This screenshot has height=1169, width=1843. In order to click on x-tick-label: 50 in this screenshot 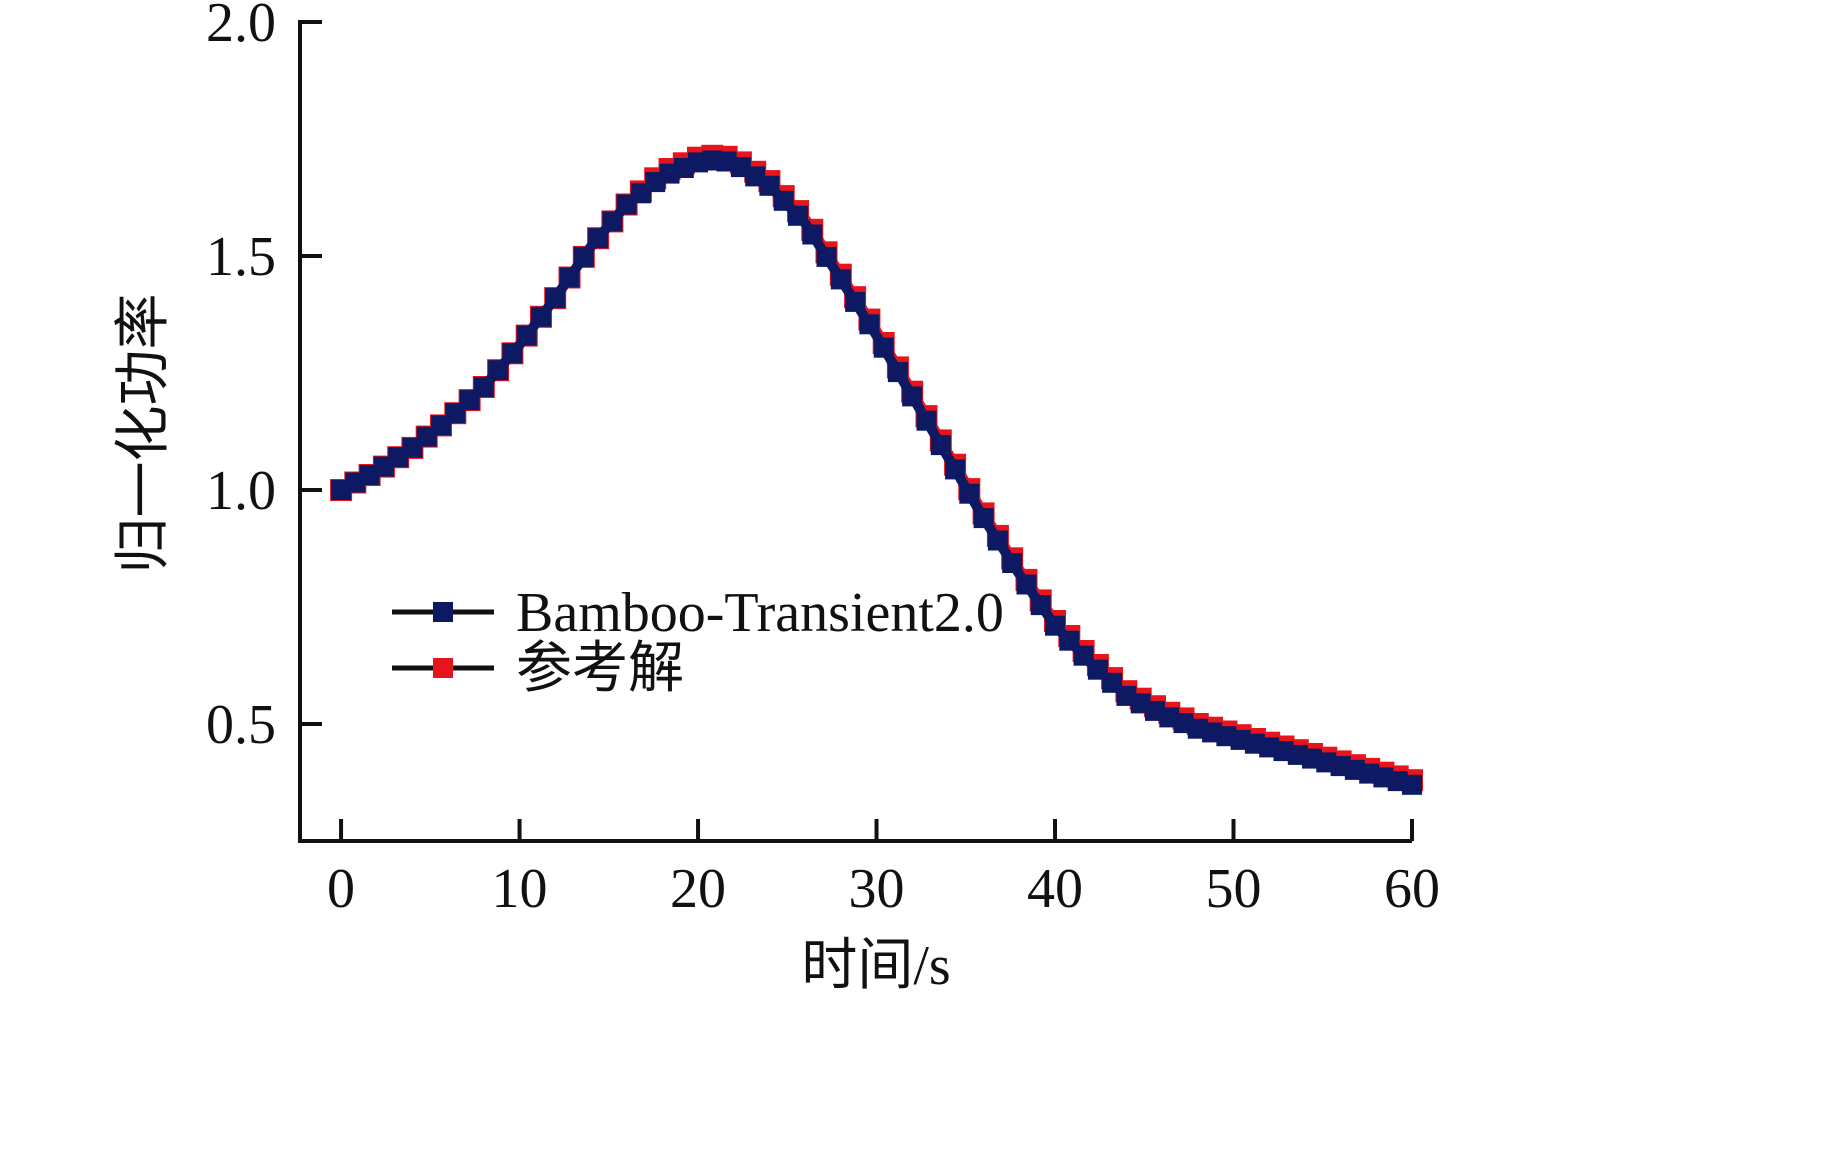, I will do `click(1234, 889)`.